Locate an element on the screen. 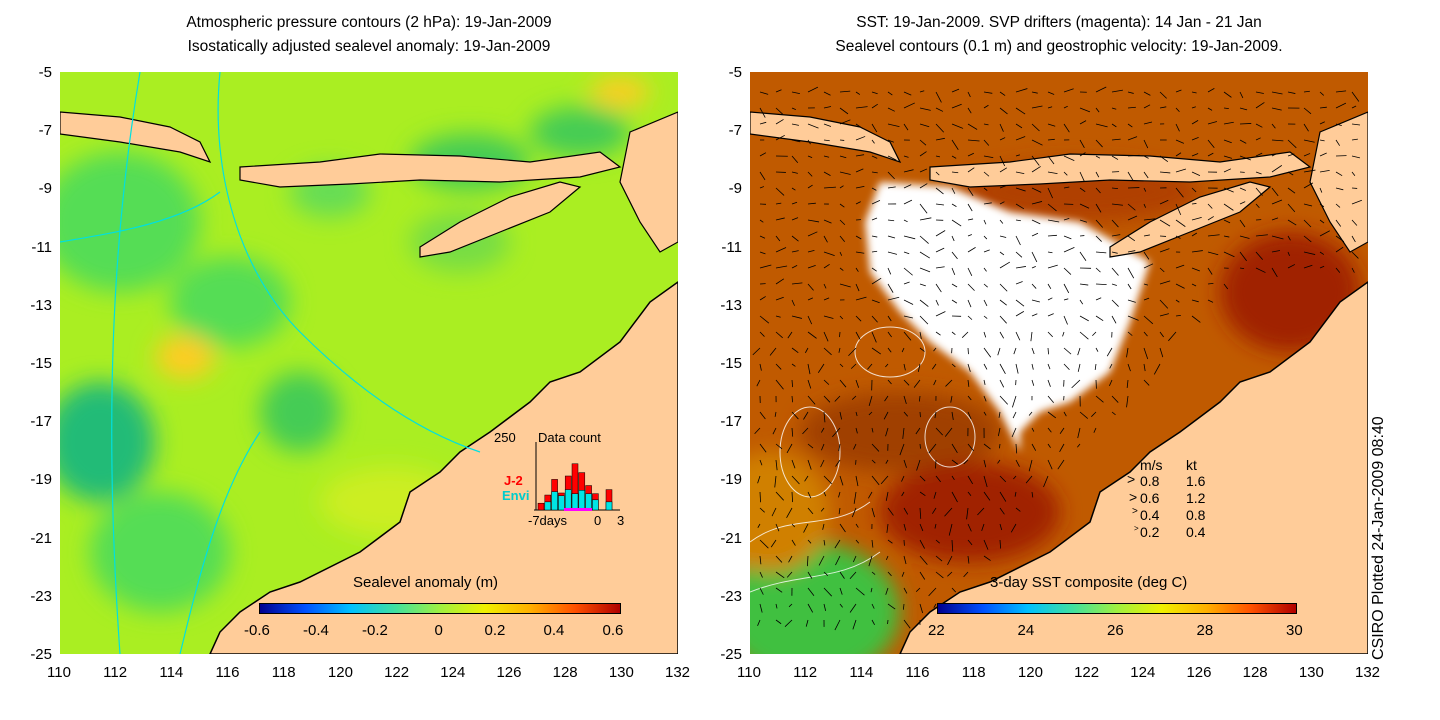 The image size is (1440, 720). inset-x-left: -7days is located at coordinates (548, 520).